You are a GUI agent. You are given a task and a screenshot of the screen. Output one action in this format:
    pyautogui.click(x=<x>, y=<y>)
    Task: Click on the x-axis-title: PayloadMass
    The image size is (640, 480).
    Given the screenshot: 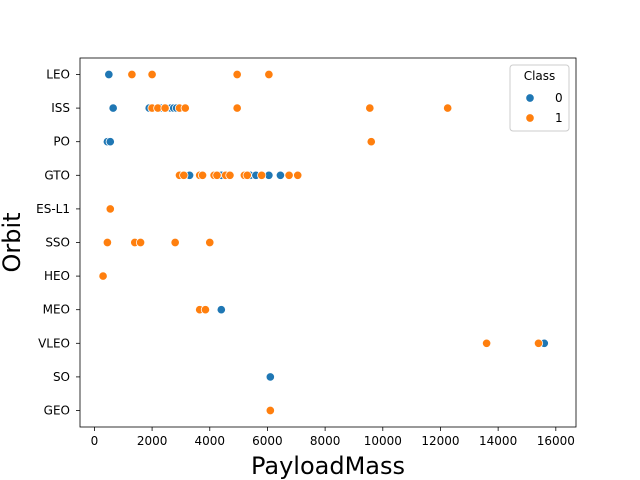 What is the action you would take?
    pyautogui.click(x=328, y=466)
    